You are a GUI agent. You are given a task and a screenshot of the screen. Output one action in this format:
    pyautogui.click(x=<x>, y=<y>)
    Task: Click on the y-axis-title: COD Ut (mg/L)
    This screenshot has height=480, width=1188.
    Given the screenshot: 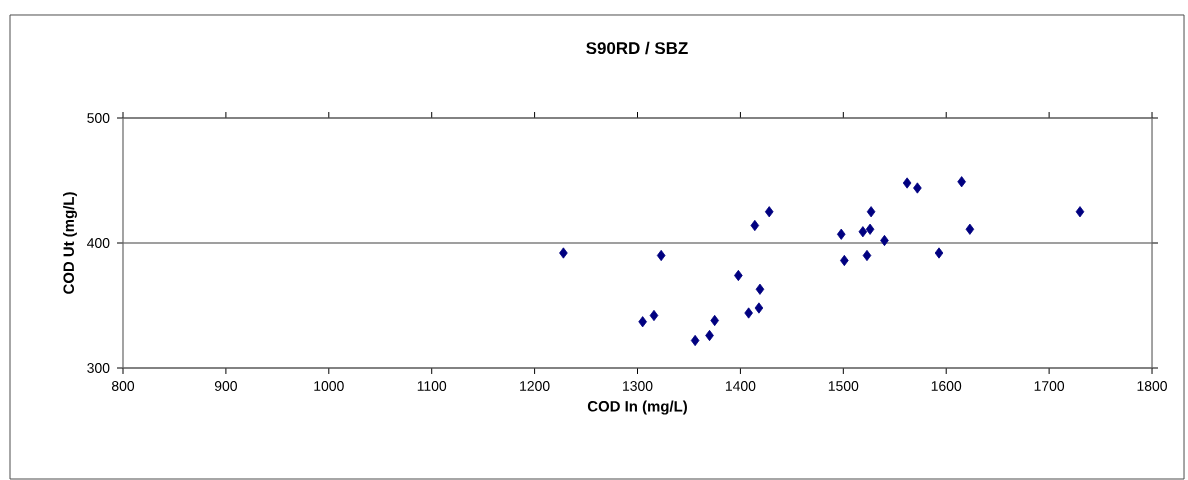 What is the action you would take?
    pyautogui.click(x=70, y=243)
    